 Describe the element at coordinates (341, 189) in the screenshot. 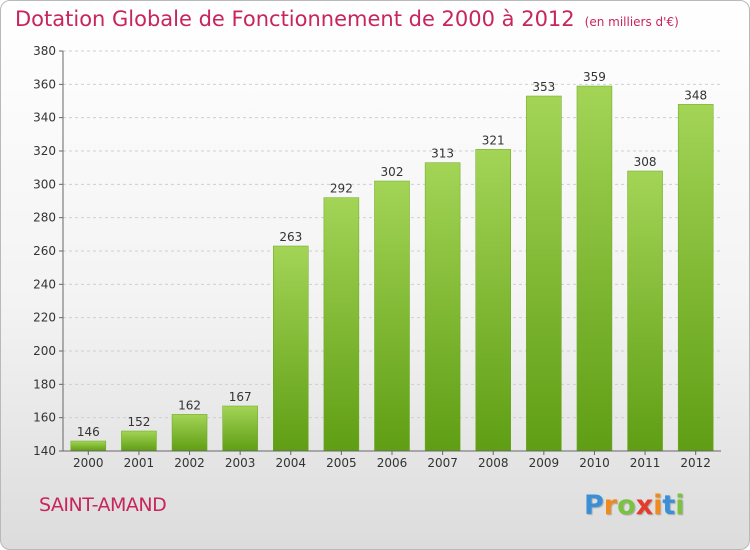

I see `data-label: 292` at that location.